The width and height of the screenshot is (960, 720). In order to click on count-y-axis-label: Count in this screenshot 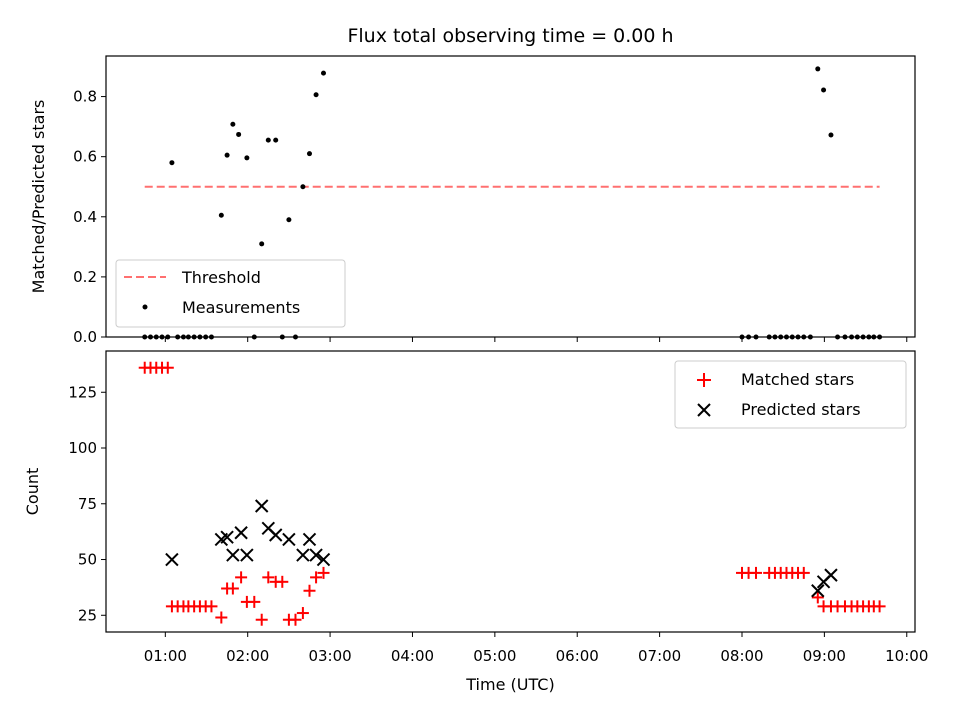, I will do `click(32, 492)`.